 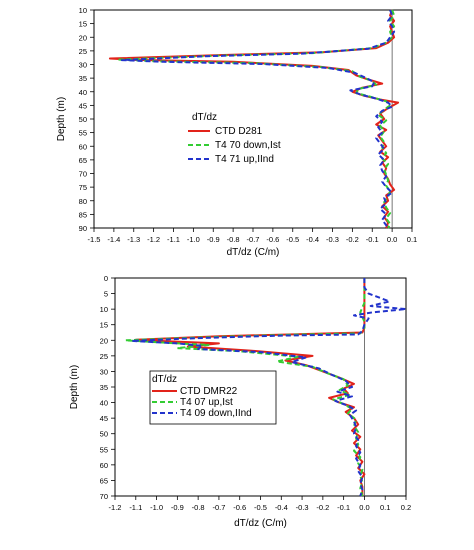 What do you see at coordinates (113, 239) in the screenshot?
I see `x-tick-label-m1p4: -1.4` at bounding box center [113, 239].